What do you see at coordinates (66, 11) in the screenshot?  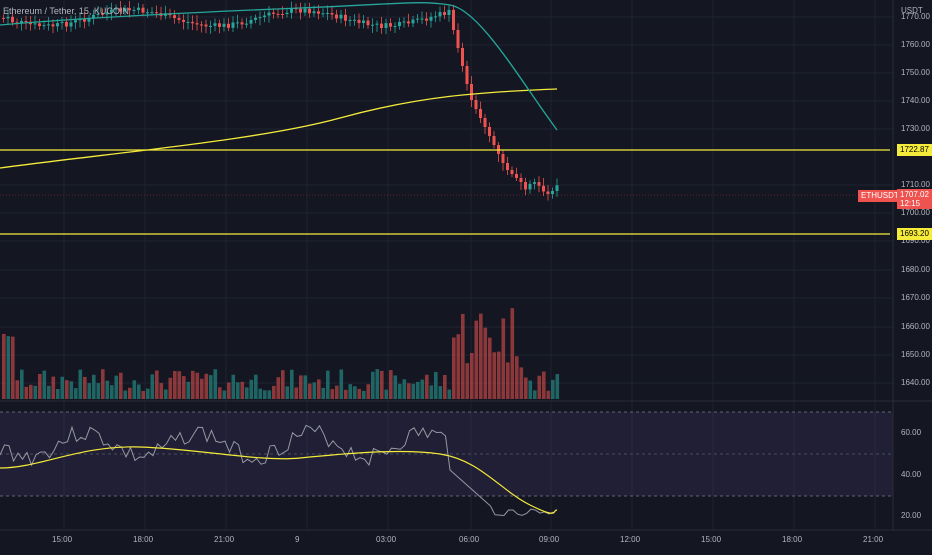 I see `symbol-title: Ethereum / Tether, 15, KUCOIN` at bounding box center [66, 11].